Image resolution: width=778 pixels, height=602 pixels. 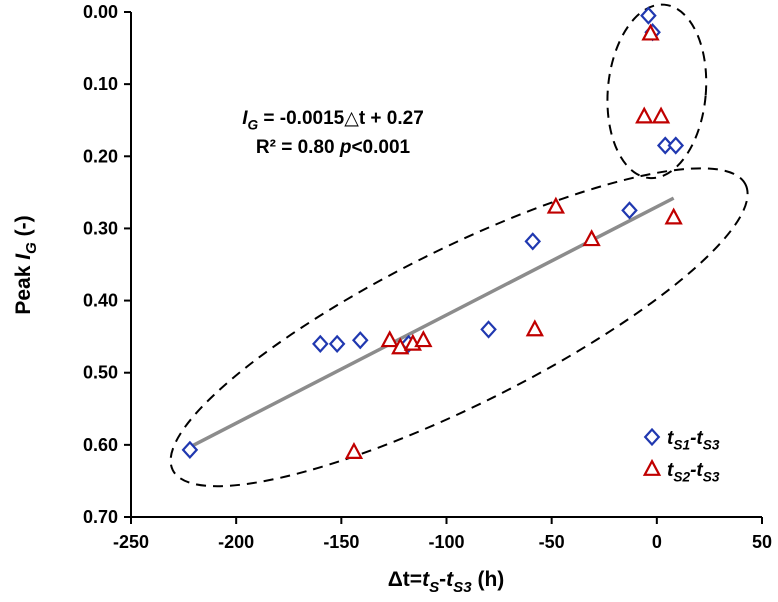 What do you see at coordinates (446, 582) in the screenshot?
I see `x-axis-title: Δt=tS-tS3 (h)` at bounding box center [446, 582].